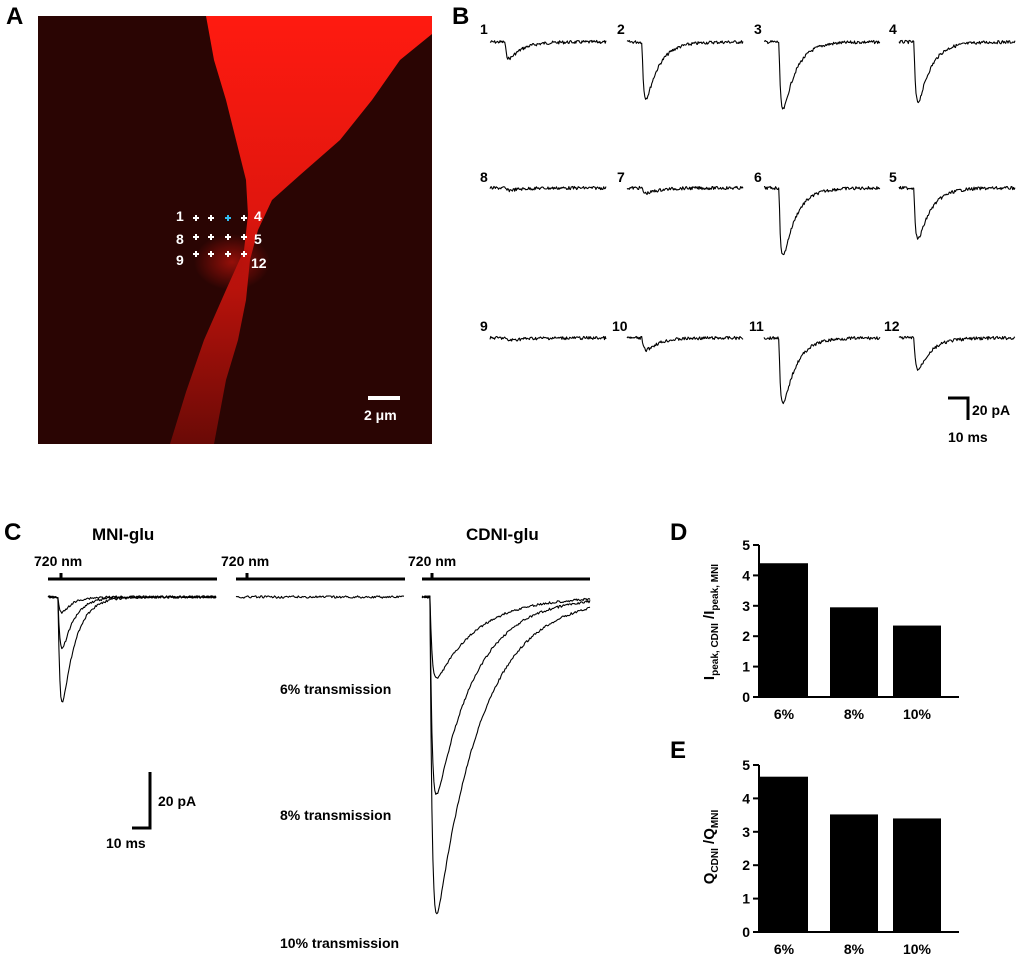 This screenshot has width=1024, height=954. What do you see at coordinates (484, 326) in the screenshot?
I see `trace-label-9: 9` at bounding box center [484, 326].